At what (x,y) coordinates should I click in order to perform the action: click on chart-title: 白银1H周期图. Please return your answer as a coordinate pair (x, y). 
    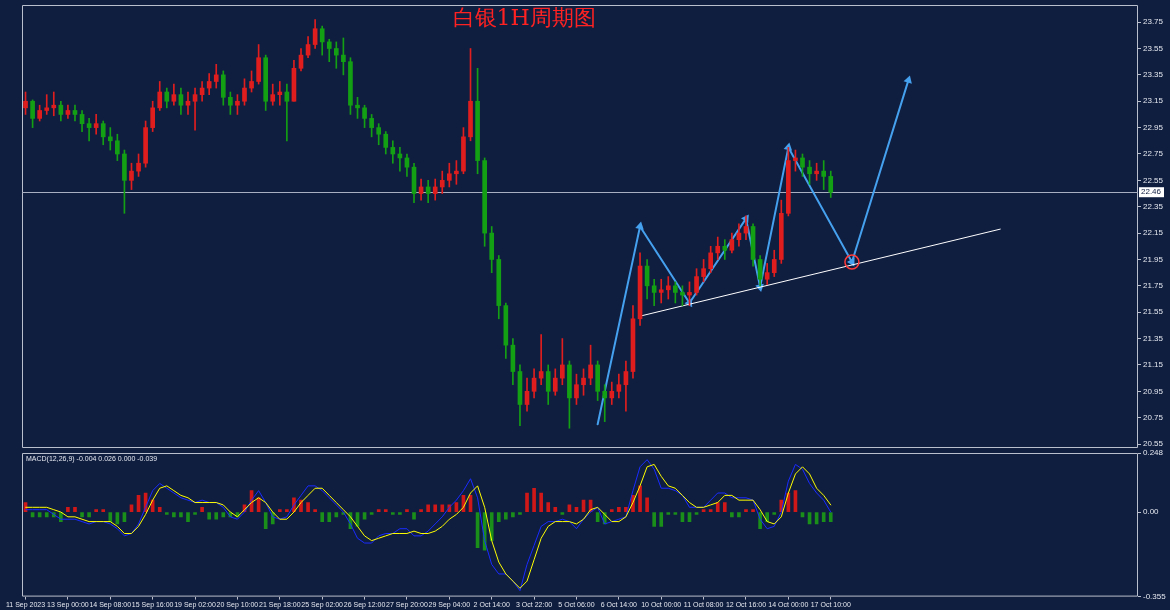
    Looking at the image, I should click on (524, 17).